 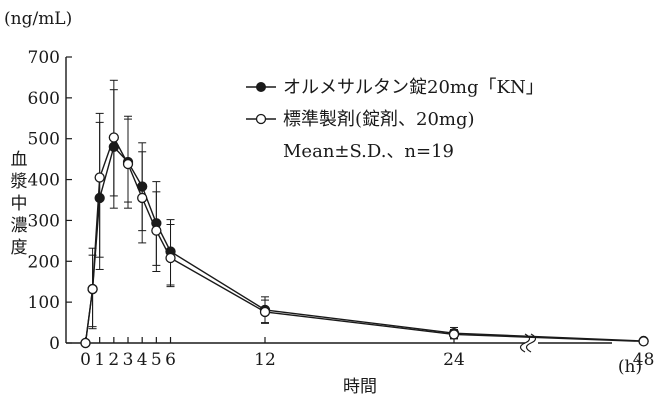 I want to click on y-axis-unit-label: (ng/mL), so click(x=38, y=19).